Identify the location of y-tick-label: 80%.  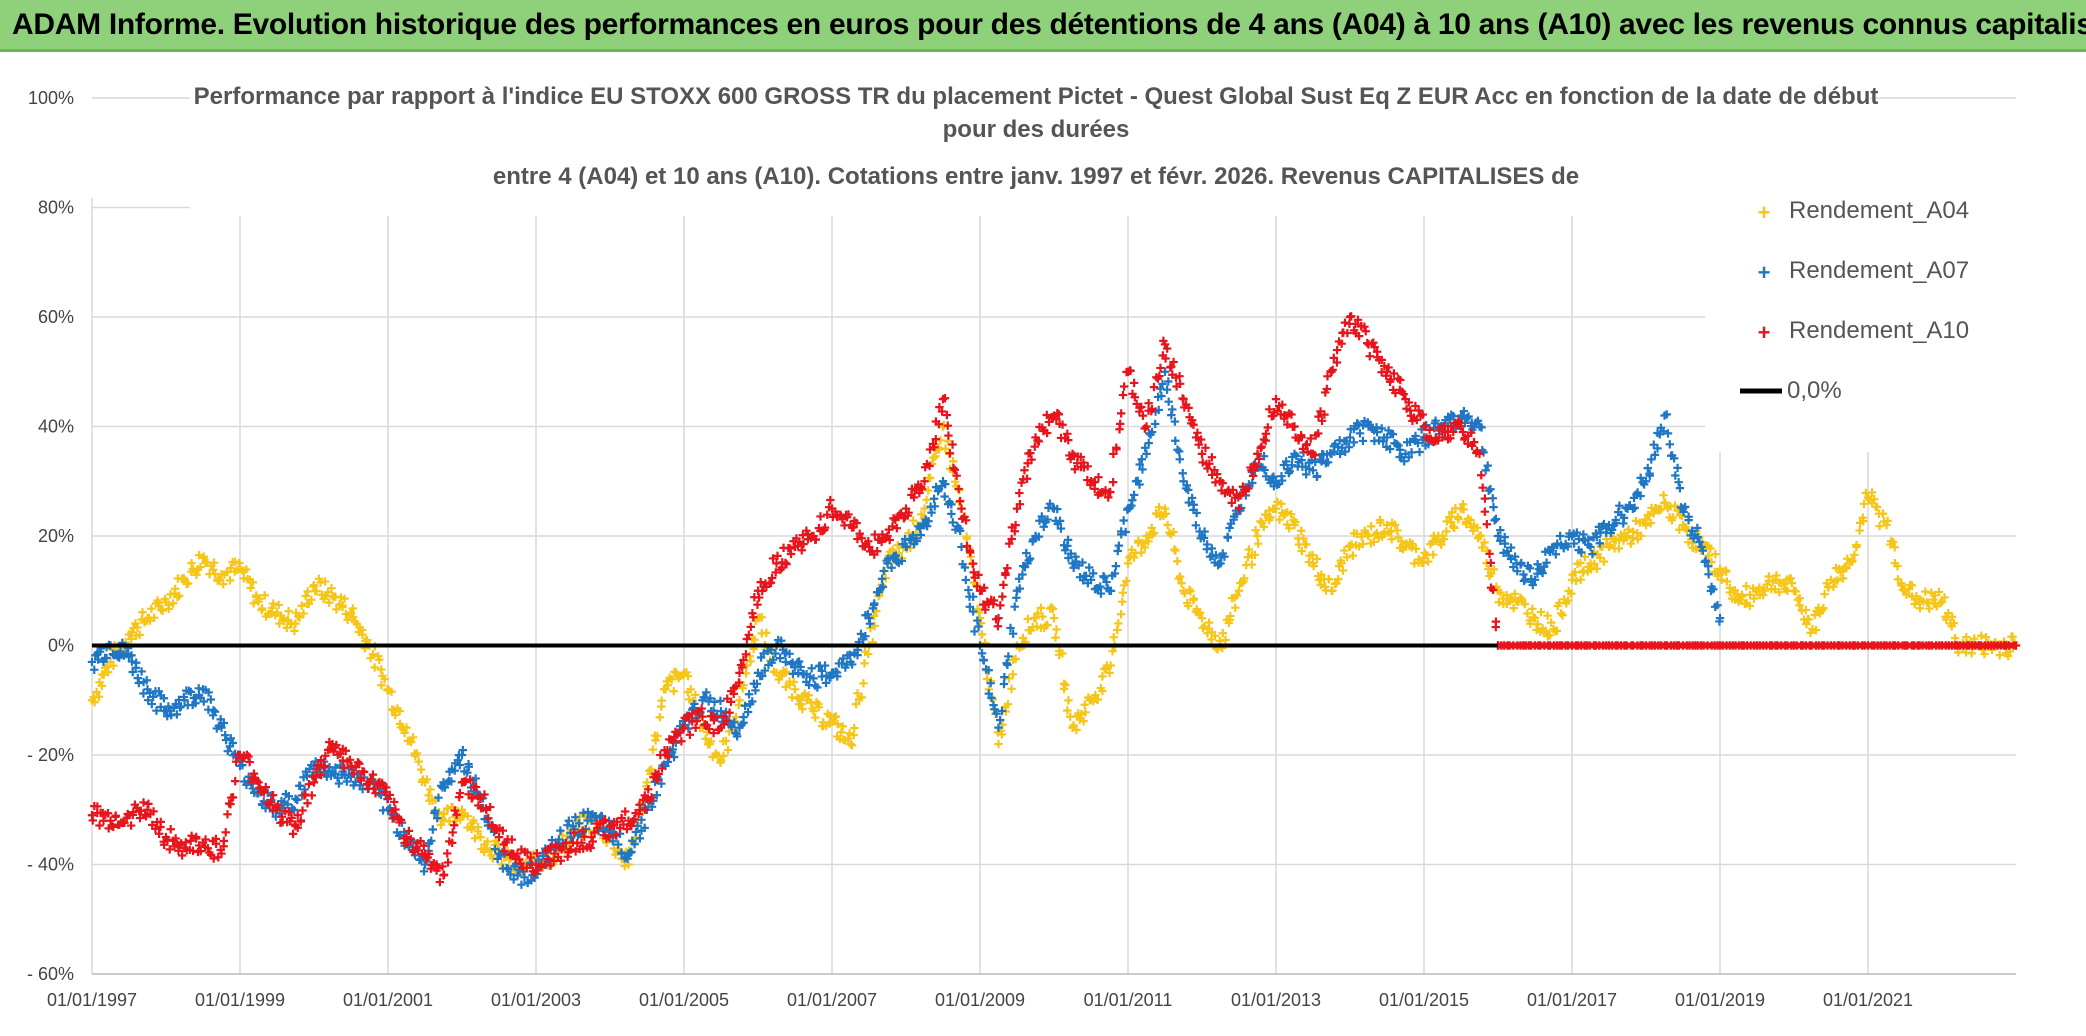
(56, 208).